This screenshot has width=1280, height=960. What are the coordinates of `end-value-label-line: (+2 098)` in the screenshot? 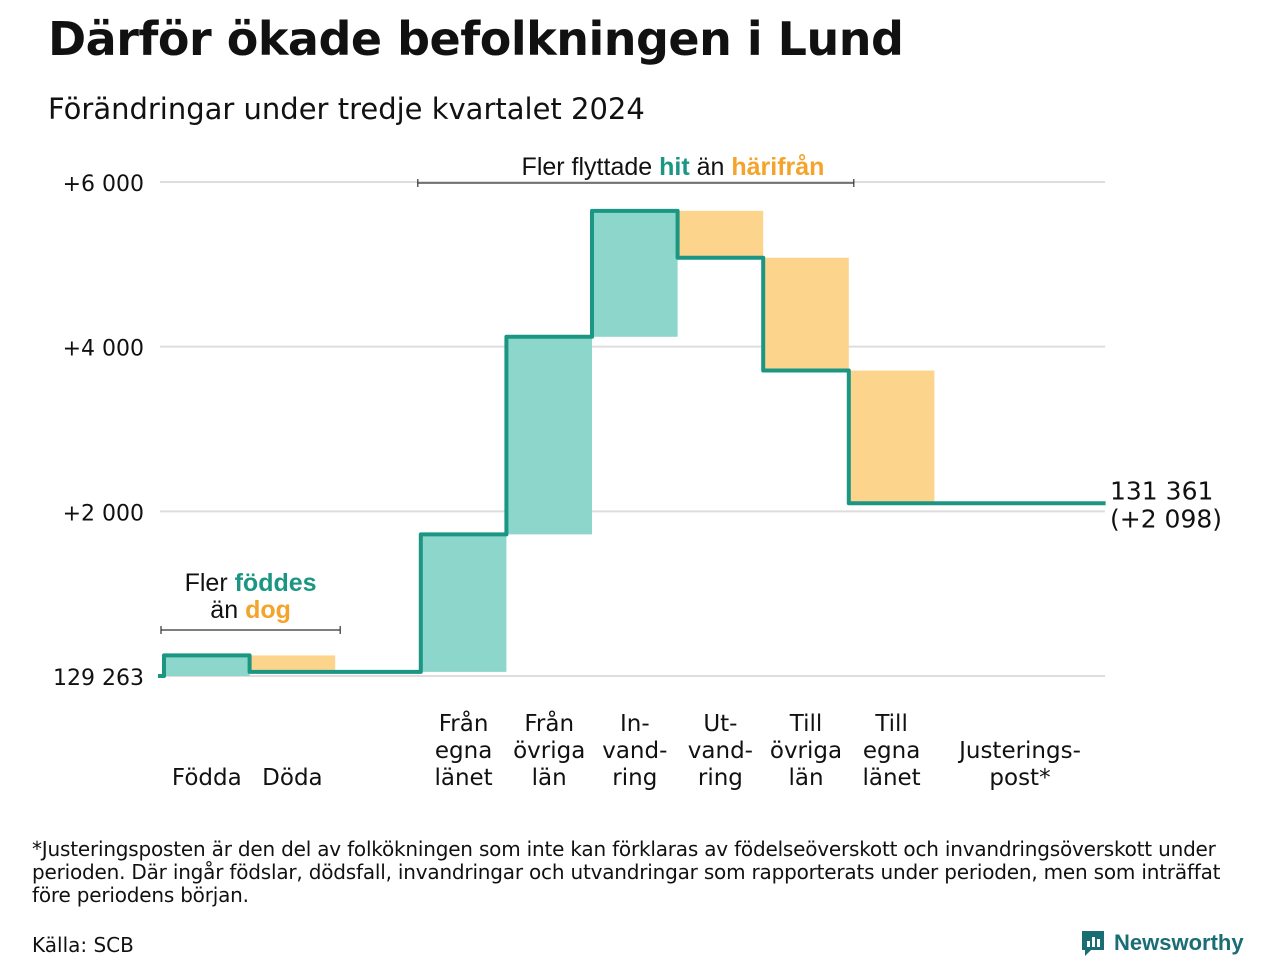 It's located at (1166, 518).